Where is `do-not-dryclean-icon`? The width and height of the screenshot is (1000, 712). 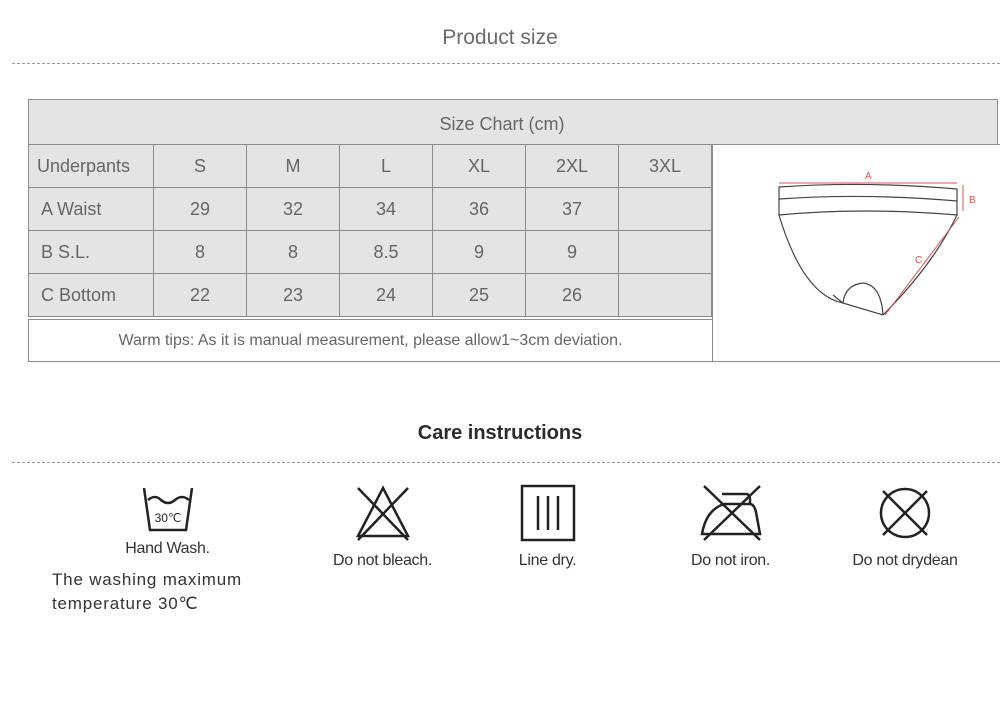
do-not-dryclean-icon is located at coordinates (905, 513).